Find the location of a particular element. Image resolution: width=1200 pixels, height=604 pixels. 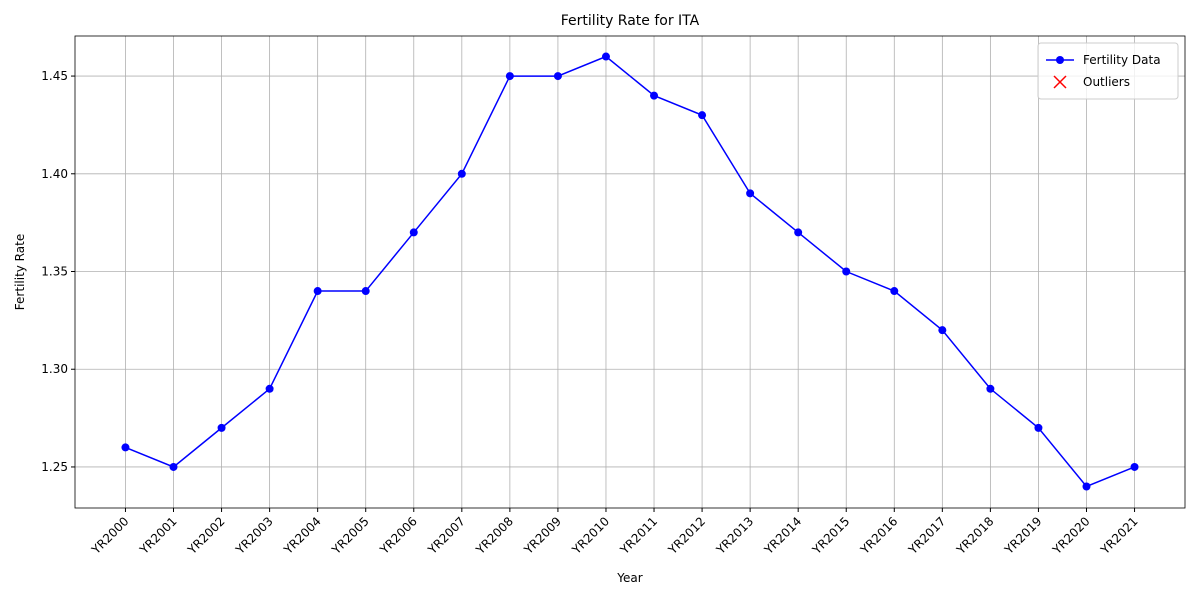

x-tick-label: YR2020 is located at coordinates (1070, 535).